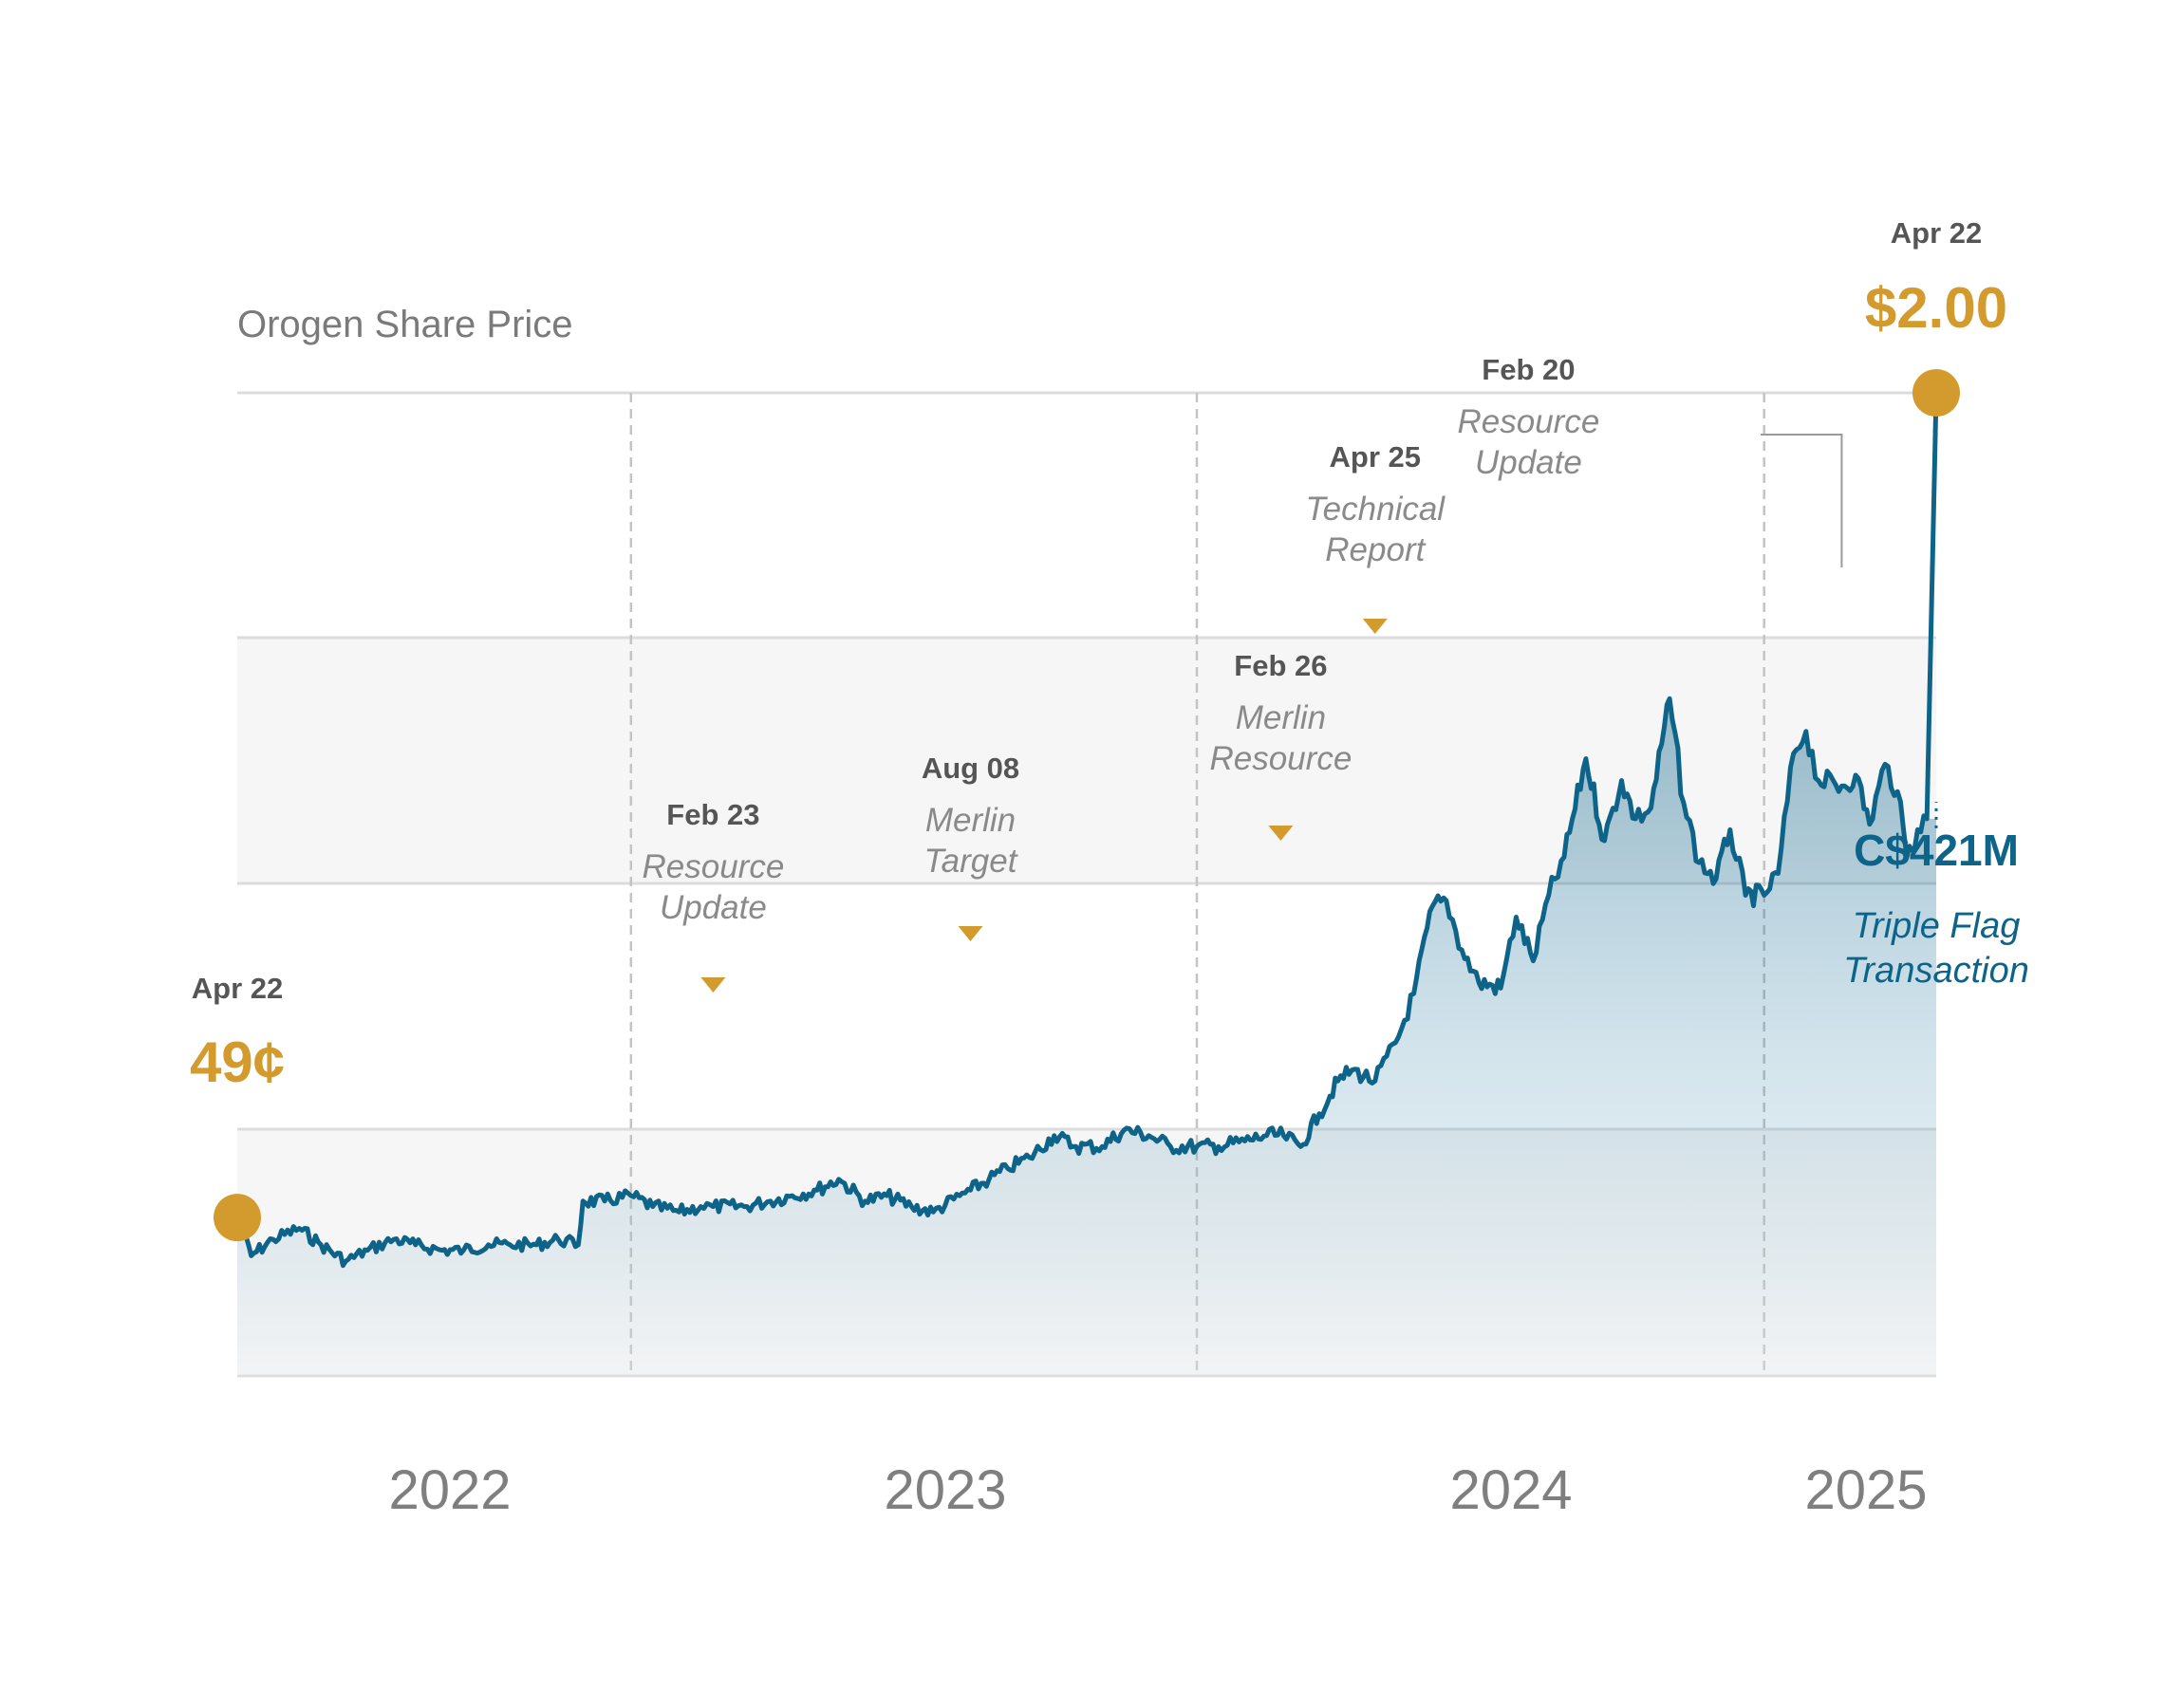  Describe the element at coordinates (237, 988) in the screenshot. I see `start-date-label: Apr 22` at that location.